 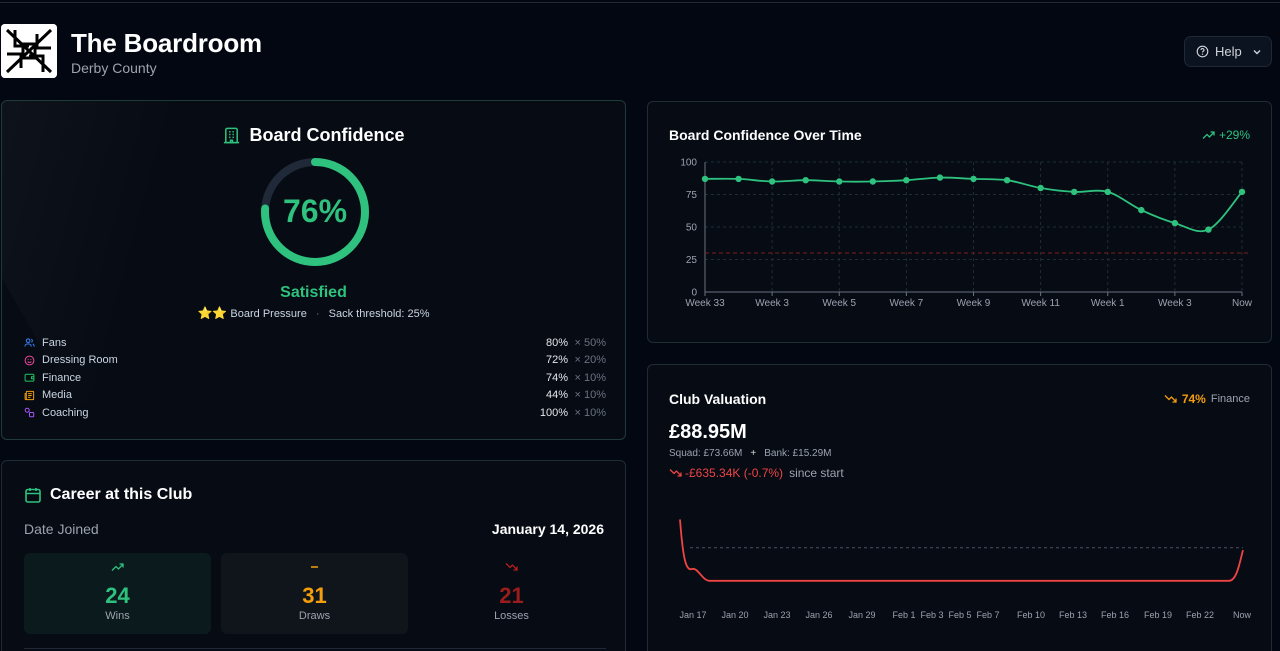 I want to click on factor-pct: 72%, so click(x=556, y=360).